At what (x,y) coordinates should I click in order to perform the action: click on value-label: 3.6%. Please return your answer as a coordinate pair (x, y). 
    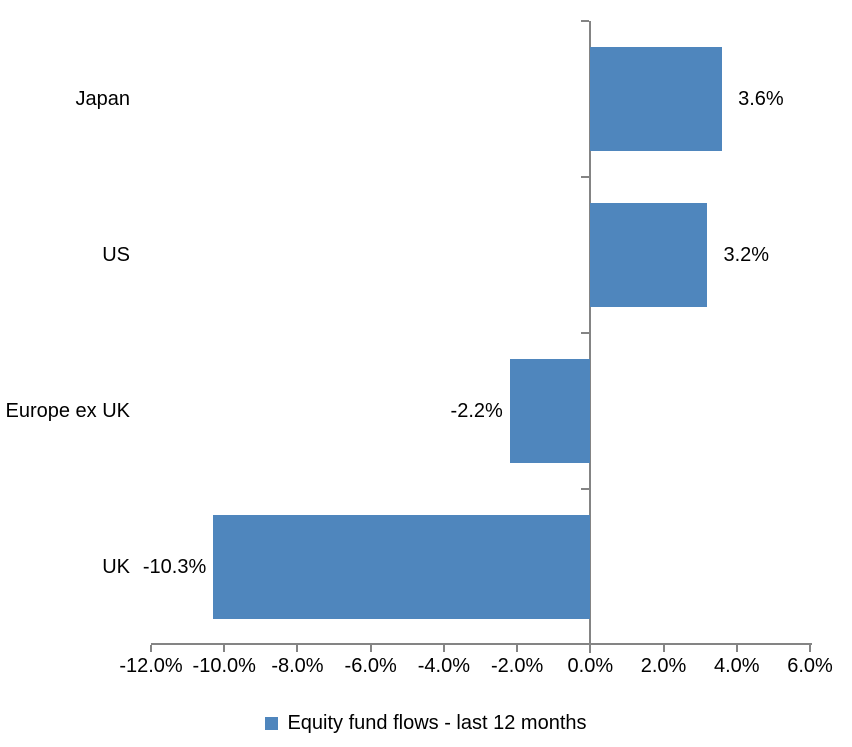
    Looking at the image, I should click on (761, 99).